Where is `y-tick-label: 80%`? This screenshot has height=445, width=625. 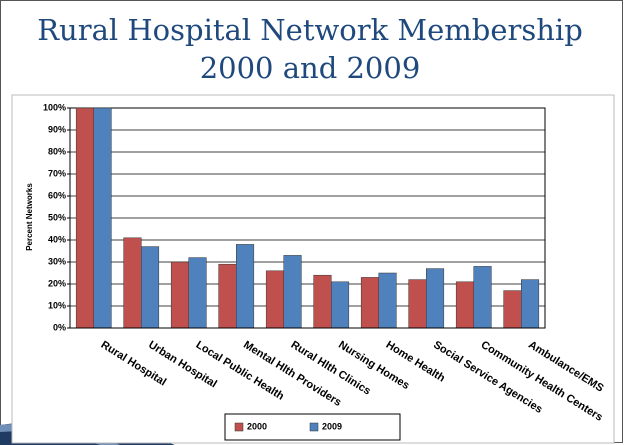 y-tick-label: 80% is located at coordinates (57, 151).